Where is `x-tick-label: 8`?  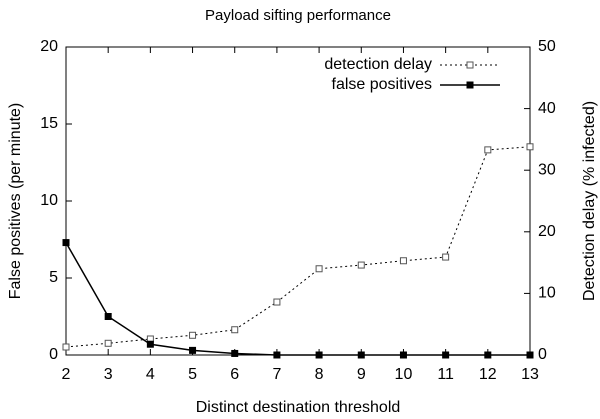
x-tick-label: 8 is located at coordinates (319, 374).